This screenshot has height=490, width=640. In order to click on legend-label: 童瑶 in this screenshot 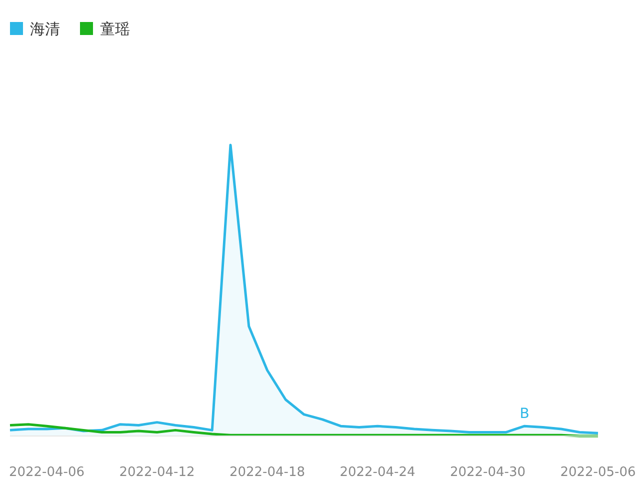, I will do `click(115, 29)`.